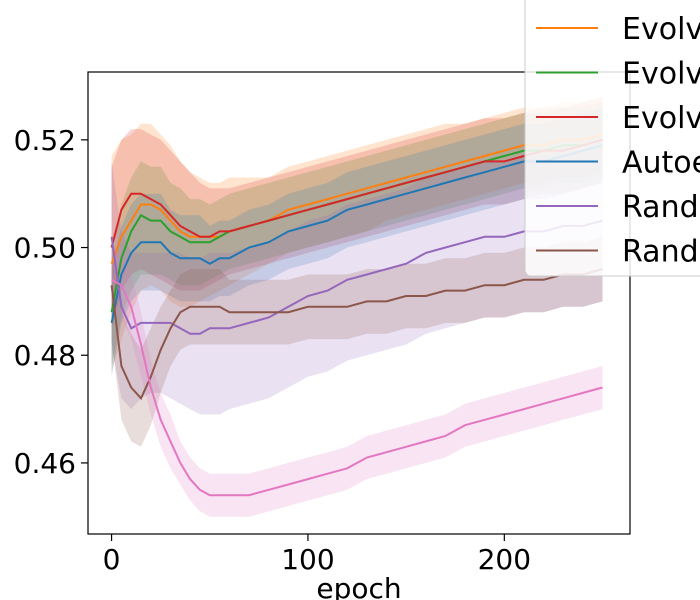 The image size is (700, 600). Describe the element at coordinates (45, 248) in the screenshot. I see `y-tick-label: 0.50` at that location.